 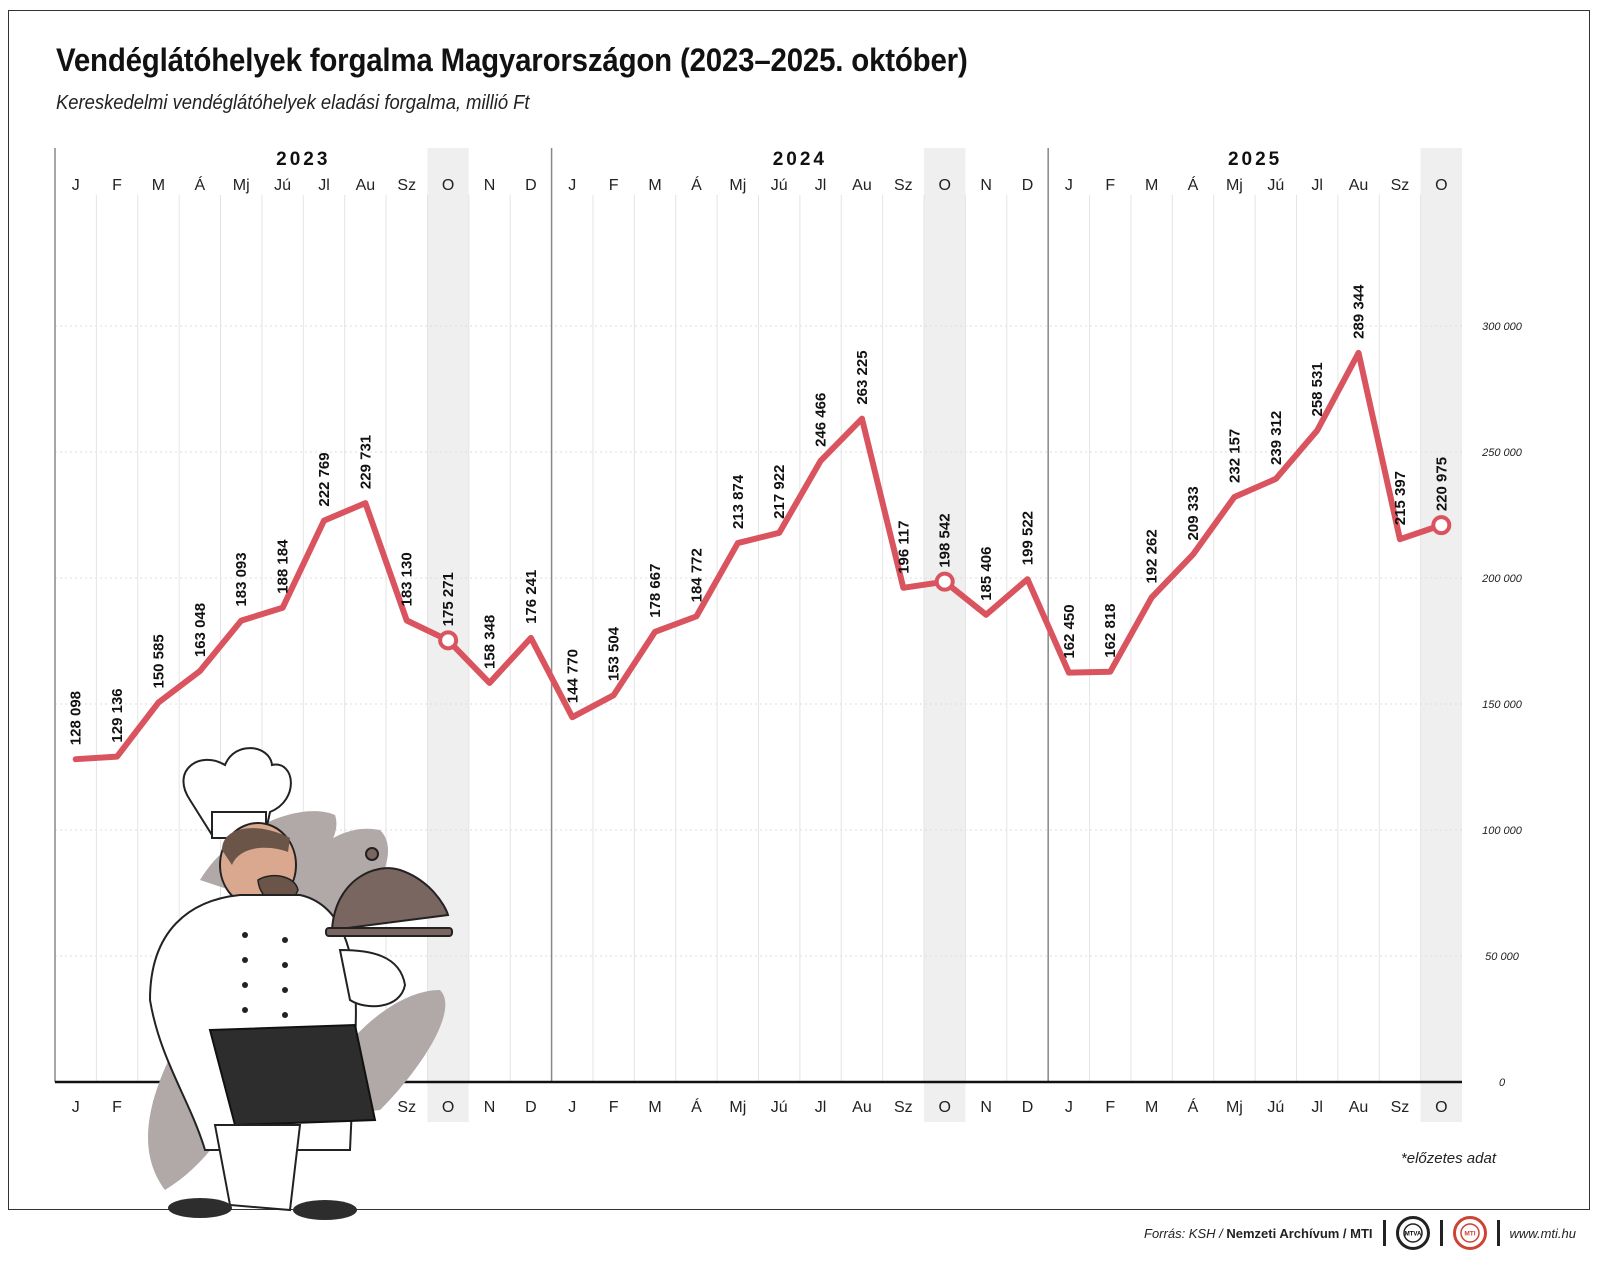 What do you see at coordinates (821, 420) in the screenshot?
I see `data-label: 246 466` at bounding box center [821, 420].